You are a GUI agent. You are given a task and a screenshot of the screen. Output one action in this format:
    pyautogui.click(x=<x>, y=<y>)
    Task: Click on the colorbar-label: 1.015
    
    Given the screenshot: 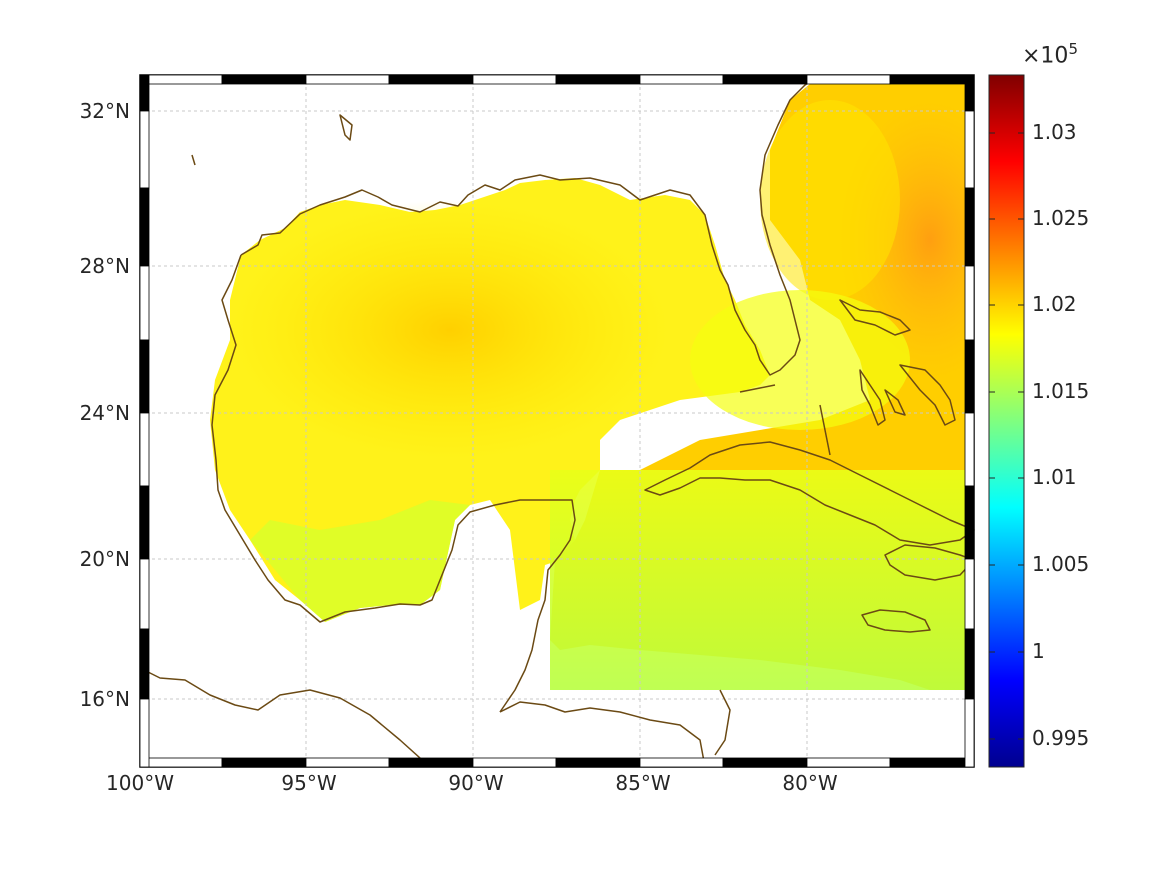 What is the action you would take?
    pyautogui.click(x=1061, y=391)
    